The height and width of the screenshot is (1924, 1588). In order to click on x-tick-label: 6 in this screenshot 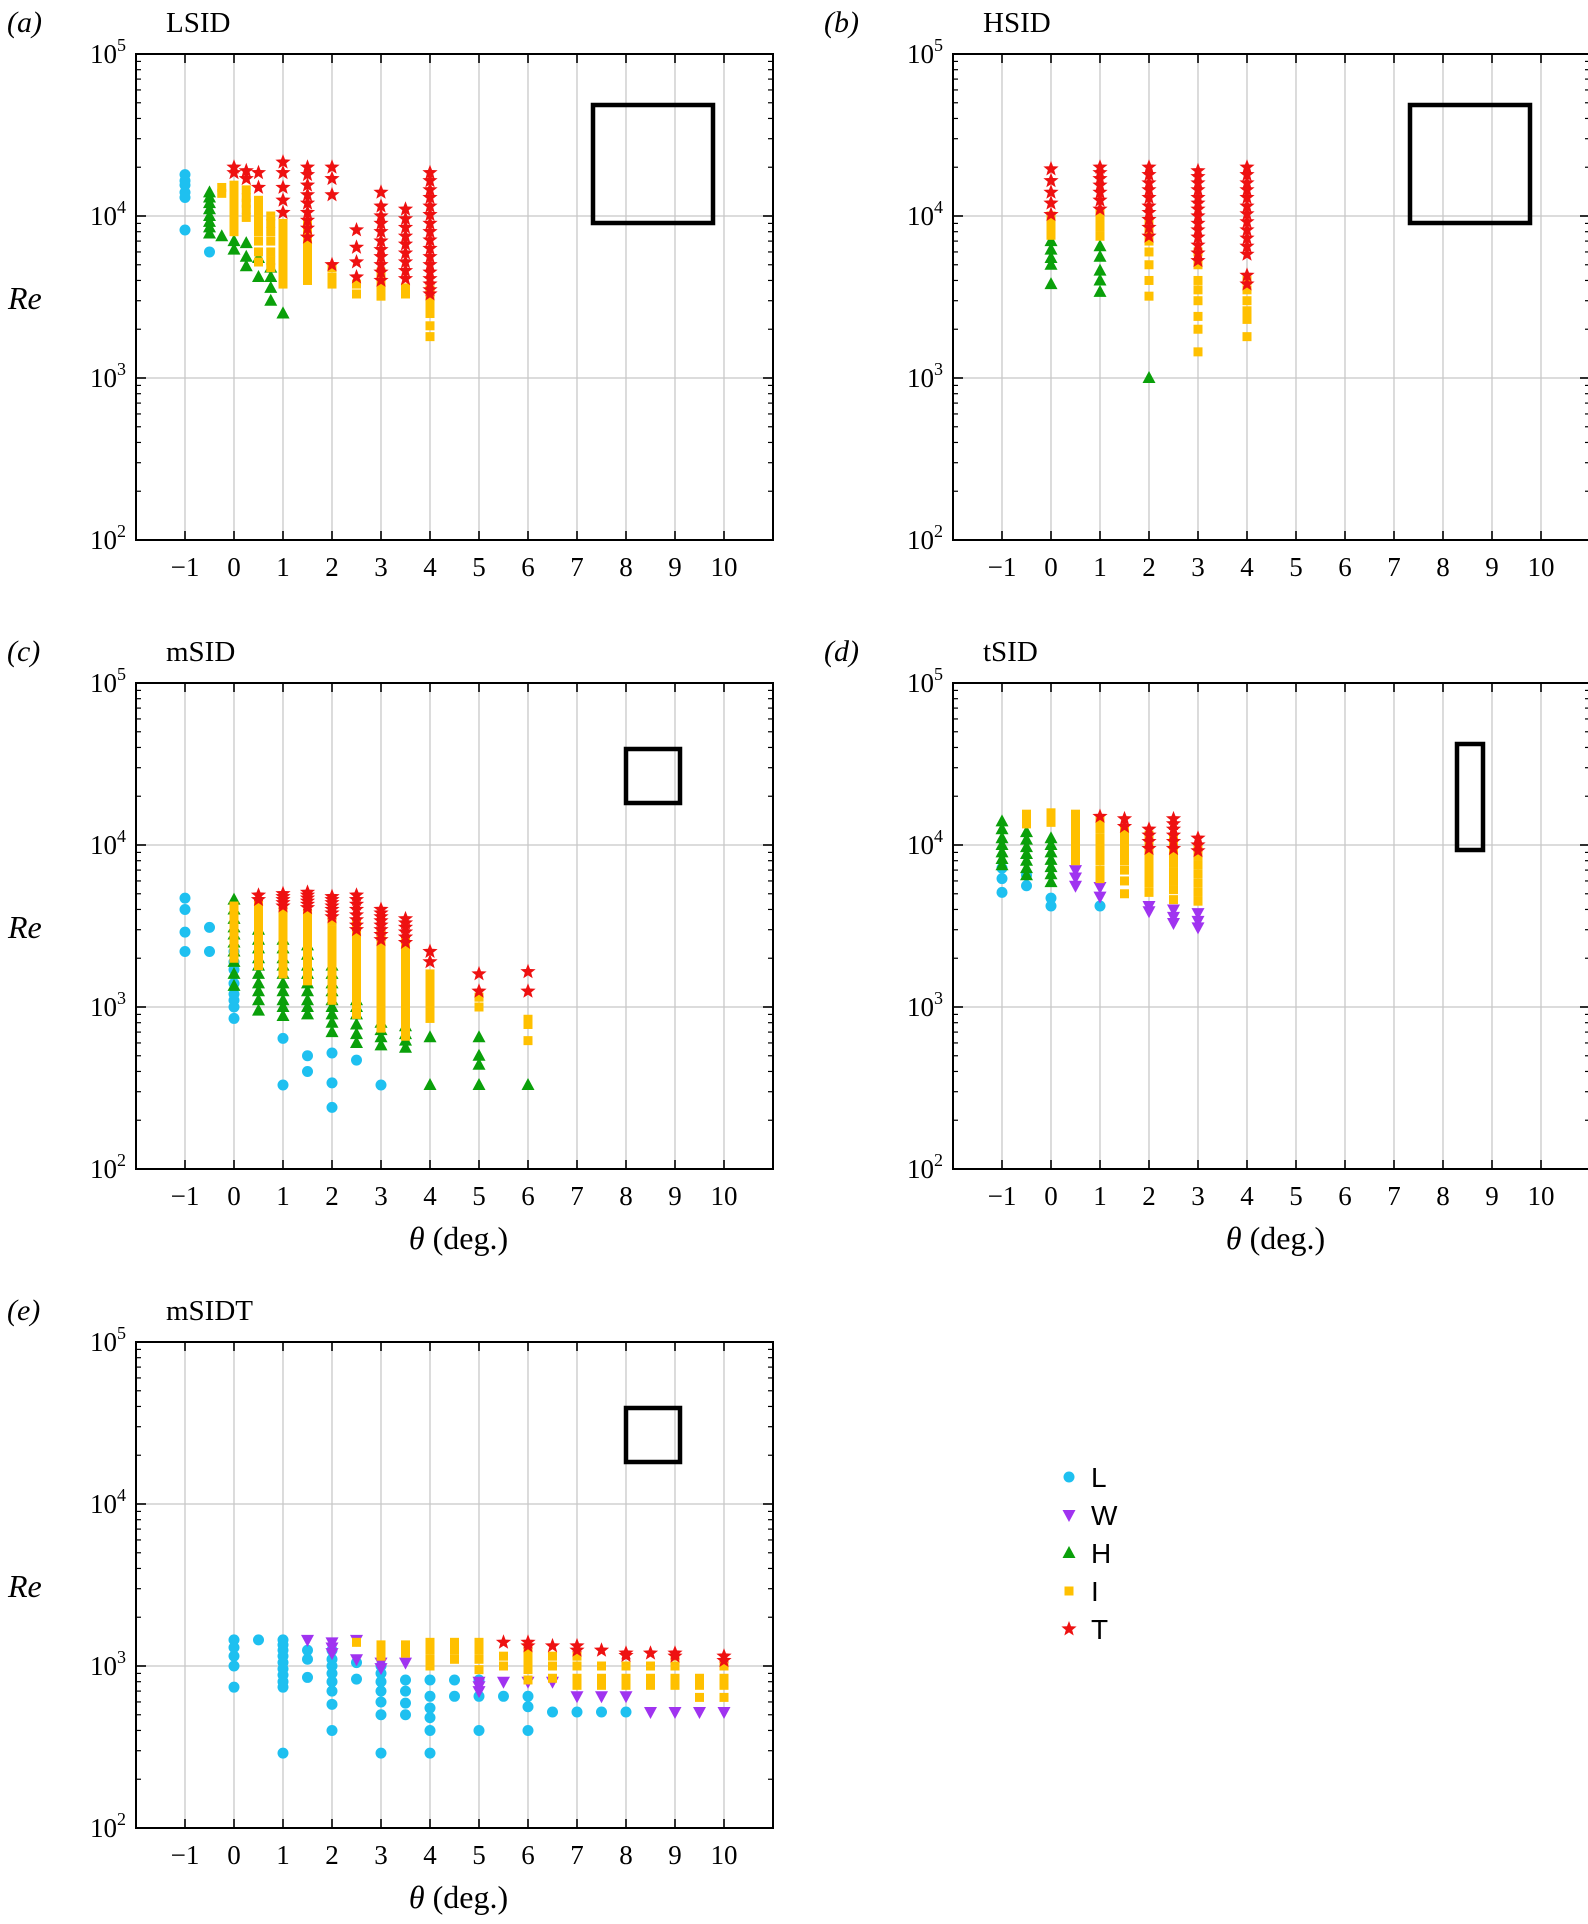, I will do `click(528, 1196)`.